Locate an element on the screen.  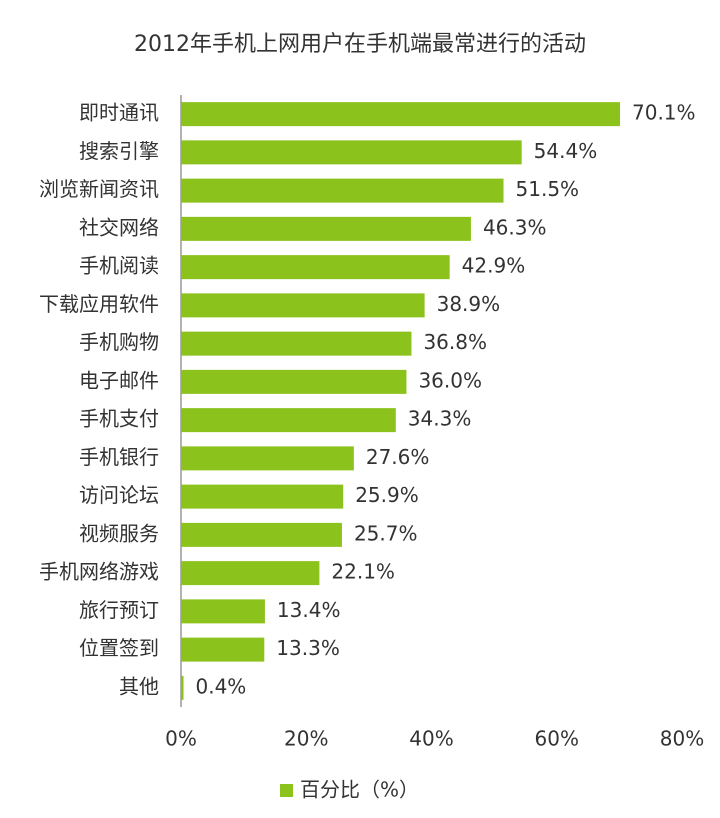
value-label: 51.5% is located at coordinates (548, 189).